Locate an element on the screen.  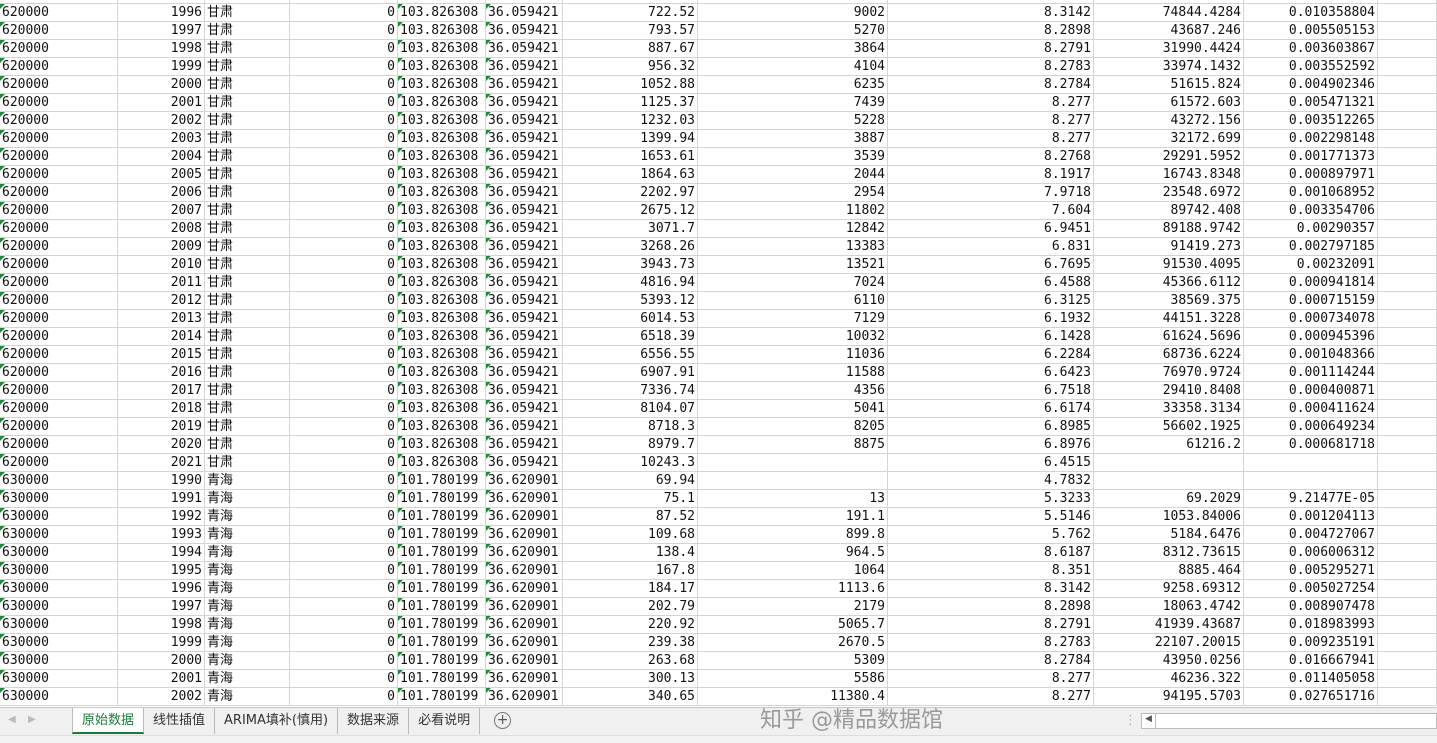
cell-value-i: 8.2783 is located at coordinates (991, 67).